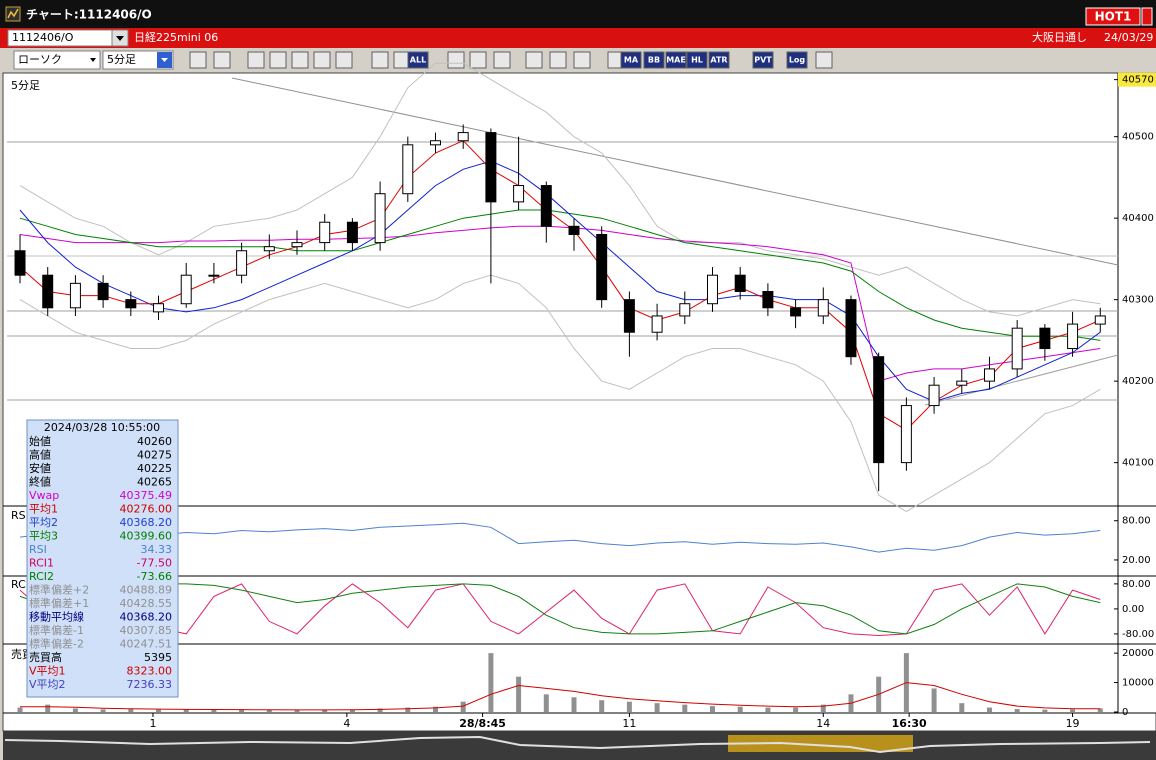 Image resolution: width=1156 pixels, height=760 pixels. What do you see at coordinates (157, 549) in the screenshot?
I see `info-value: 34.33` at bounding box center [157, 549].